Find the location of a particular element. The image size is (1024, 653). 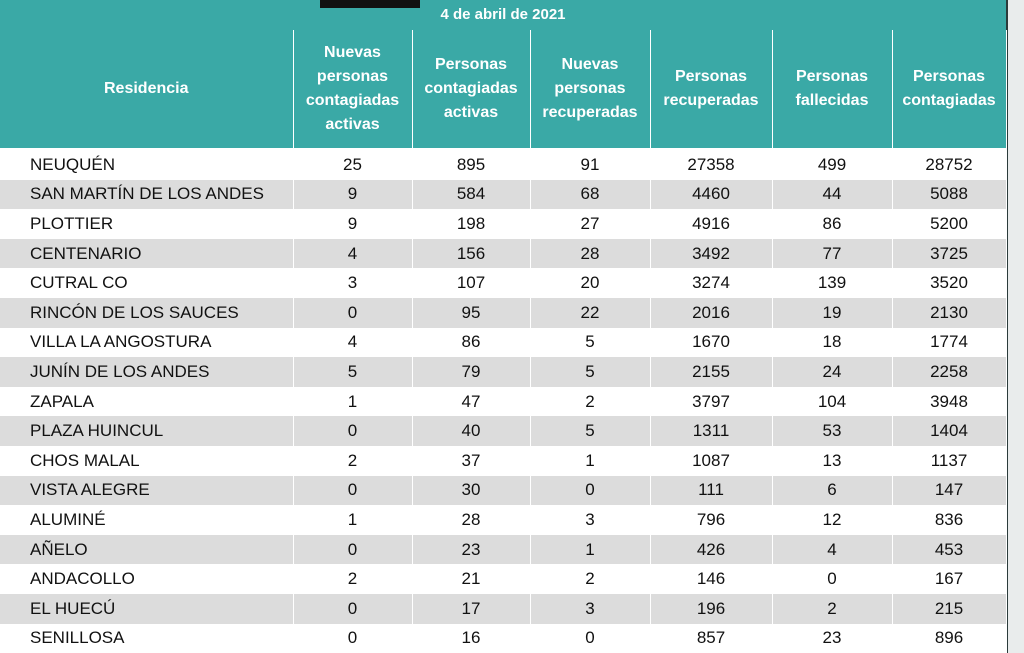

cell: 1404 is located at coordinates (949, 431).